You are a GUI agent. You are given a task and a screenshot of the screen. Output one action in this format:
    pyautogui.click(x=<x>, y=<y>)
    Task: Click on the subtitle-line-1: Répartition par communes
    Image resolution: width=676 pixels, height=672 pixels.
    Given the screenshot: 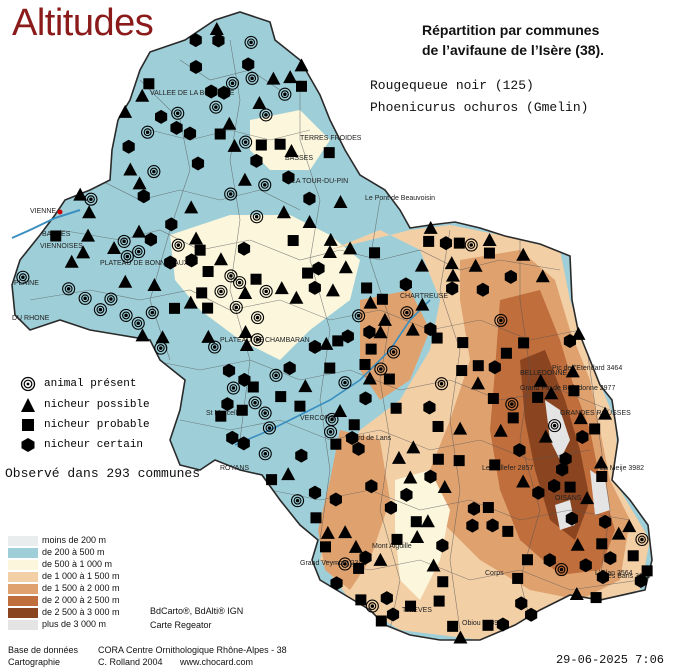 What is the action you would take?
    pyautogui.click(x=511, y=30)
    